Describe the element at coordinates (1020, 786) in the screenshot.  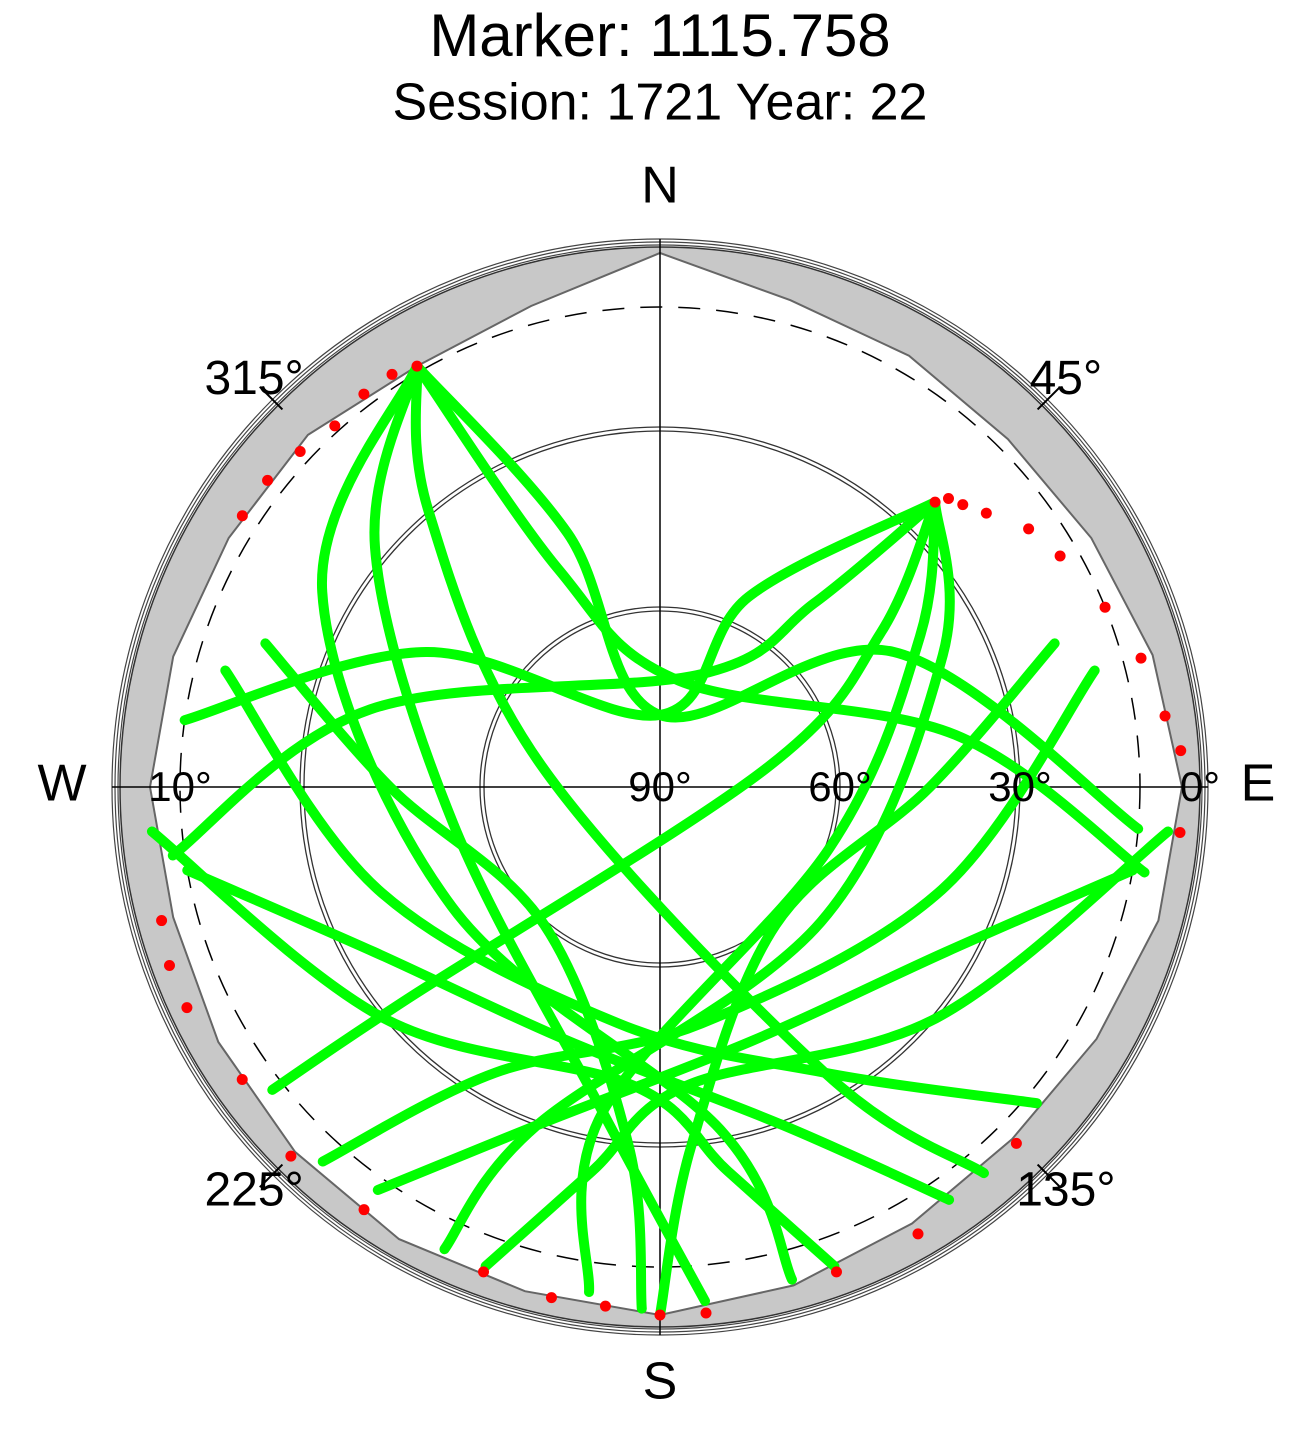
I see `elevation-label: 30°` at that location.